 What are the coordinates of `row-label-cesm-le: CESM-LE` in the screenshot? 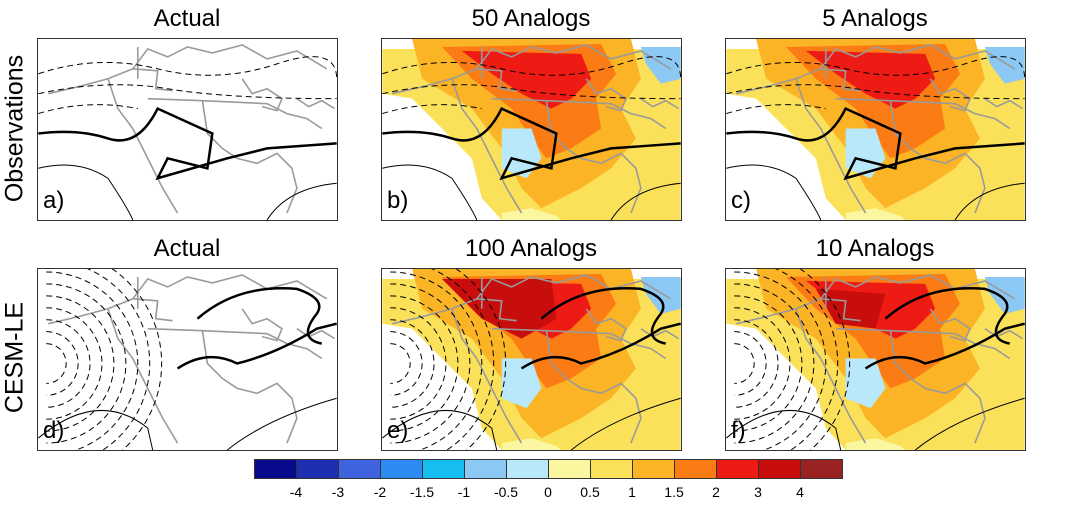 It's located at (14, 357).